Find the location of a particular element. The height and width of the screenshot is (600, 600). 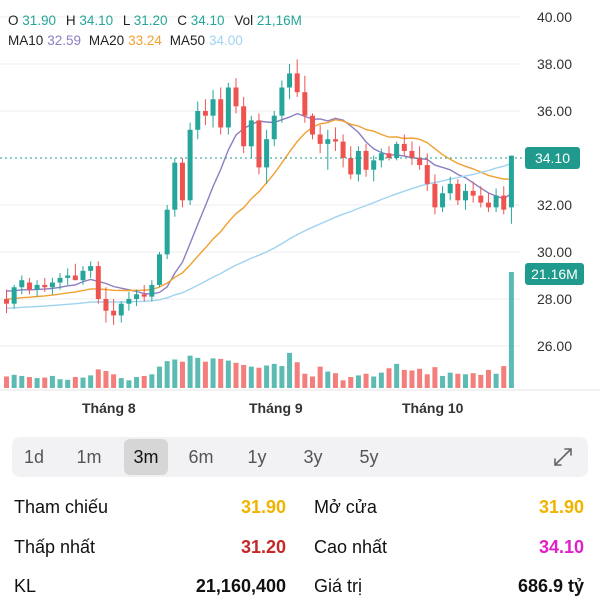

open-value: 31.90 is located at coordinates (39, 20).